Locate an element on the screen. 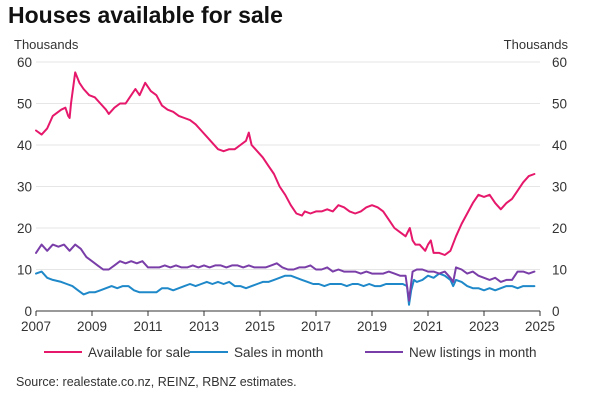  x-tick-label: 2023 is located at coordinates (484, 326).